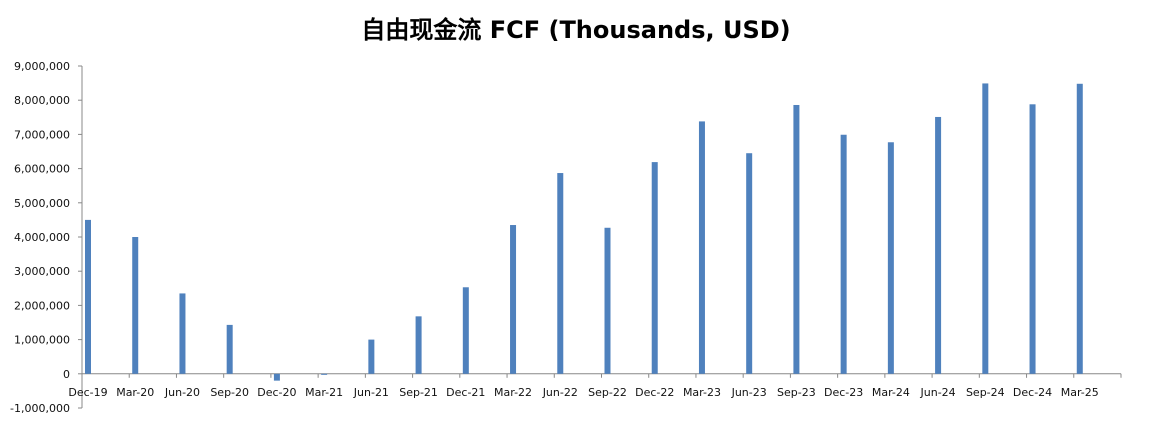 This screenshot has width=1152, height=427. I want to click on x-tick-label: Mar-24, so click(891, 392).